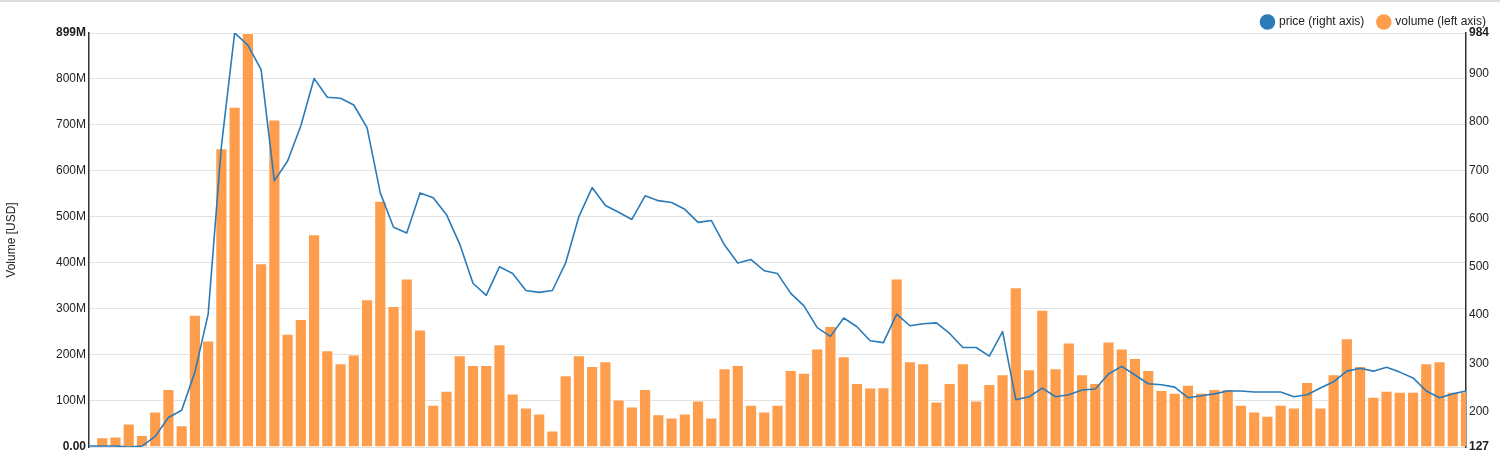 The height and width of the screenshot is (458, 1500). I want to click on y-tick-label: 899M, so click(70, 32).